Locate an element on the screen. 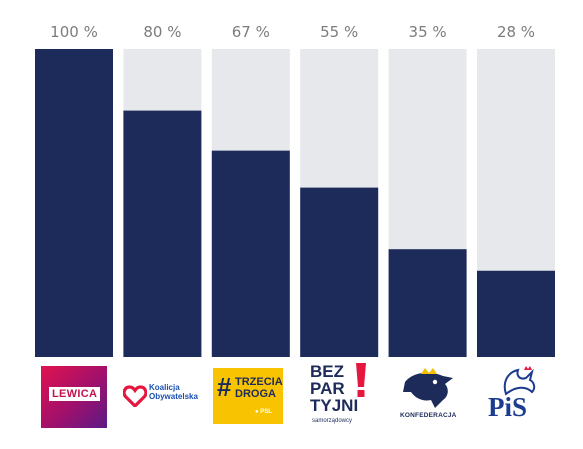 The height and width of the screenshot is (449, 583). logo-bezpartyjni: BEZ PAR TYJNI samorządowcy is located at coordinates (336, 395).